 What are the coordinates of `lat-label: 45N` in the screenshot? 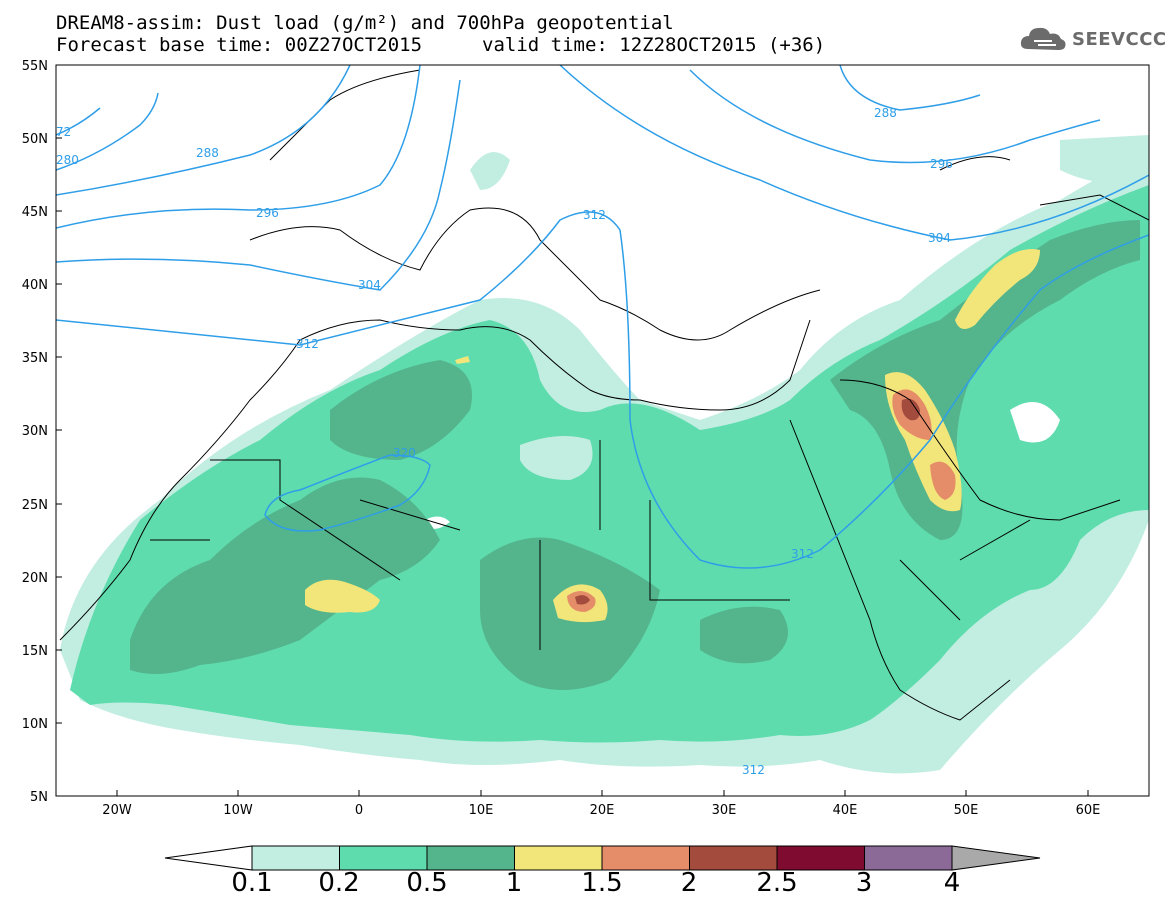 It's located at (35, 212).